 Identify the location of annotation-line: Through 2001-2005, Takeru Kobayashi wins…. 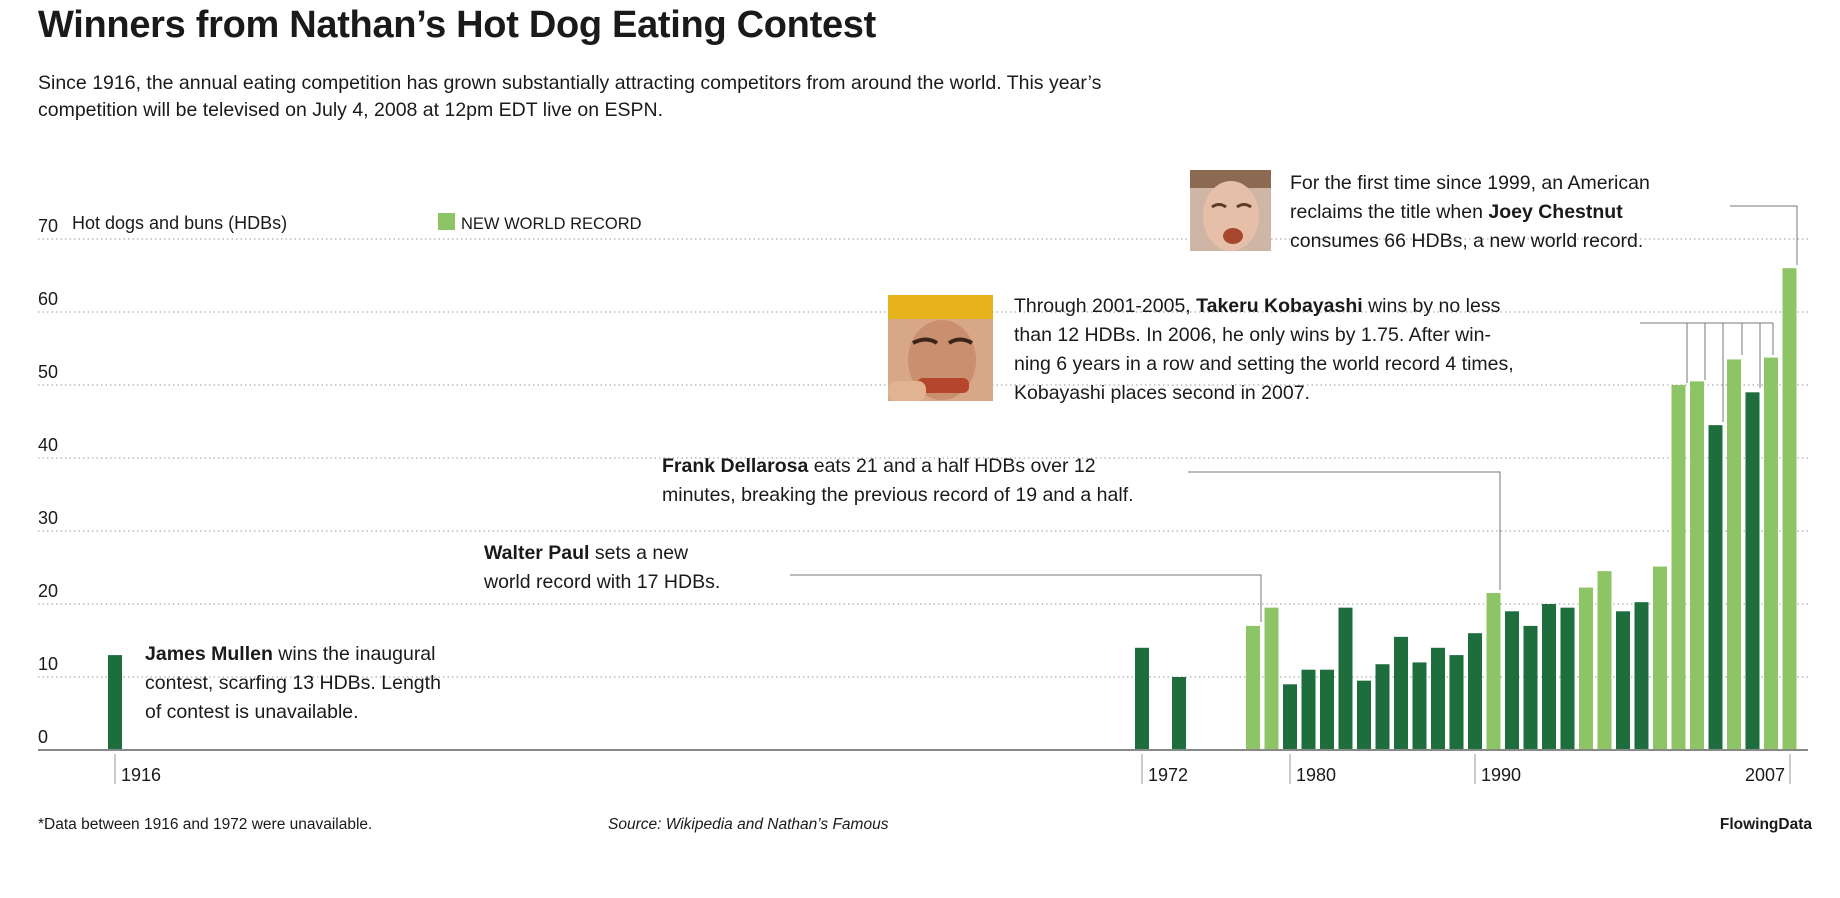
(1257, 306).